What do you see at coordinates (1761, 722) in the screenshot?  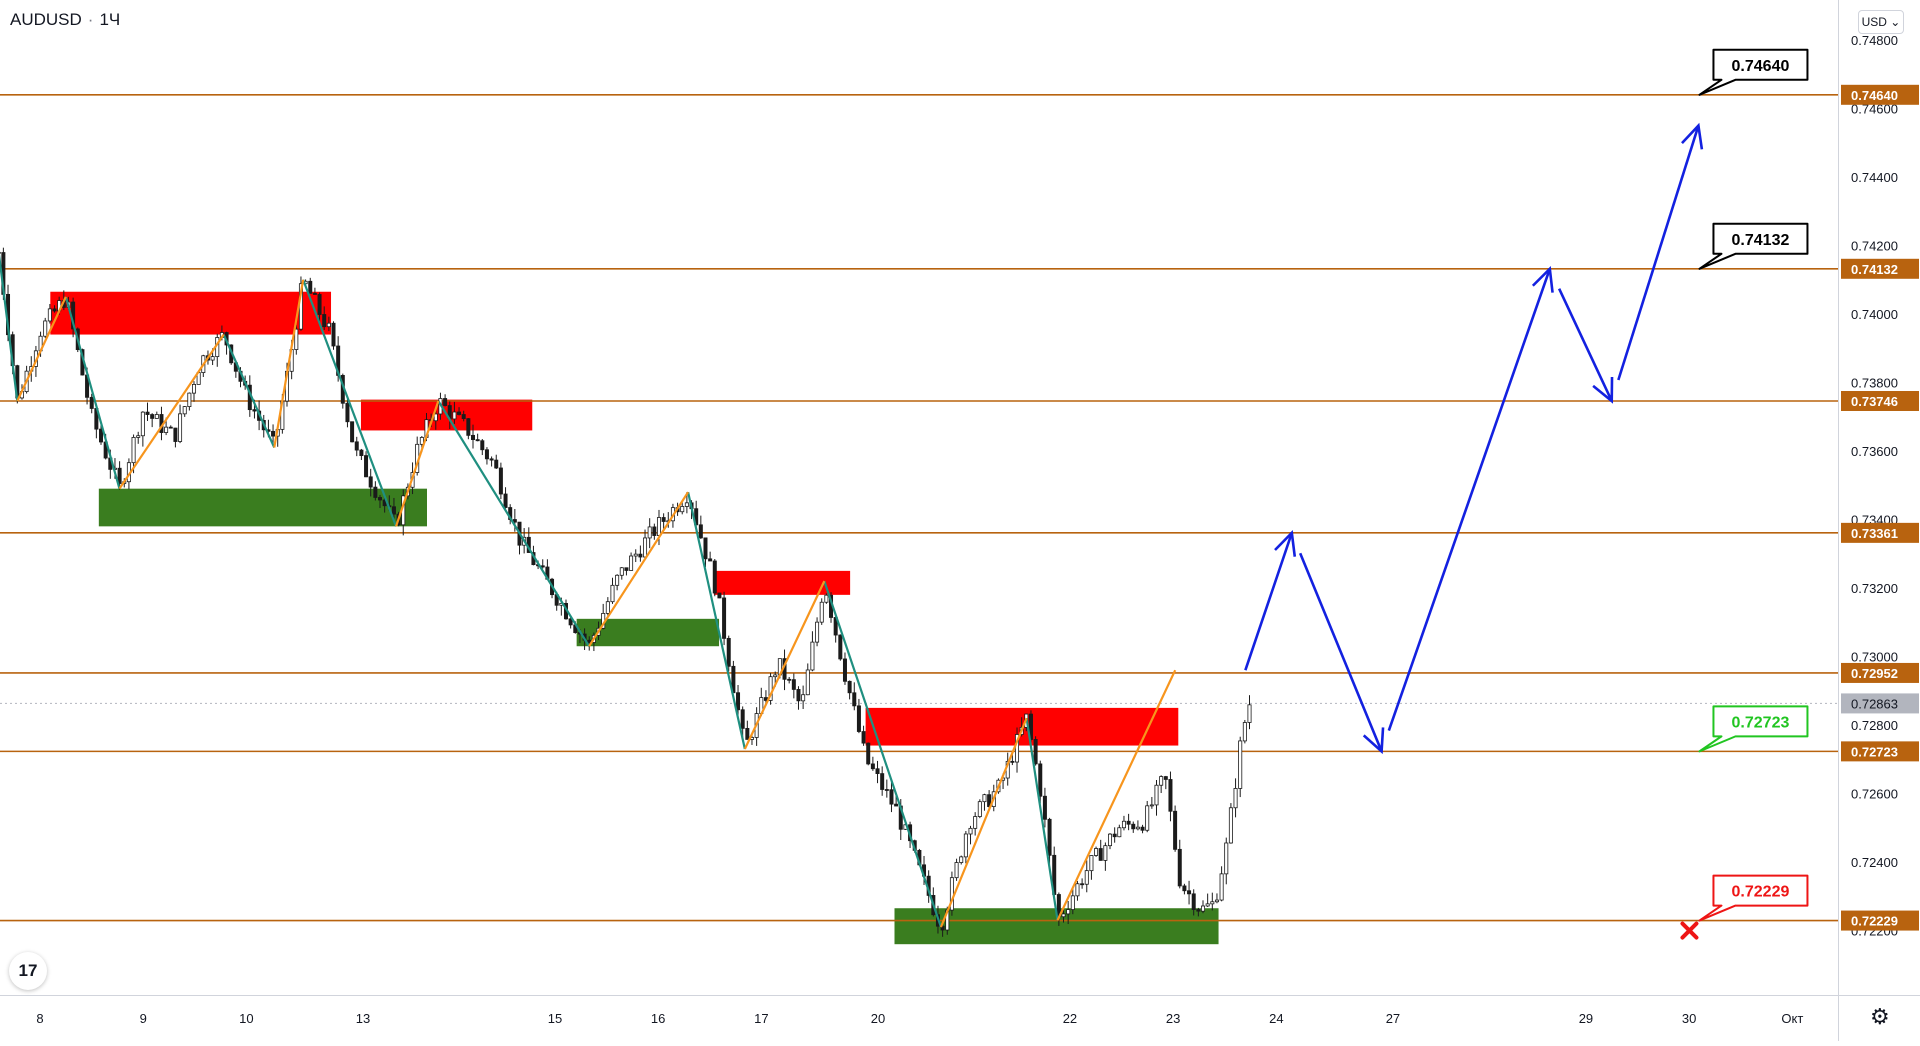 I see `callout-label: 0.72723` at bounding box center [1761, 722].